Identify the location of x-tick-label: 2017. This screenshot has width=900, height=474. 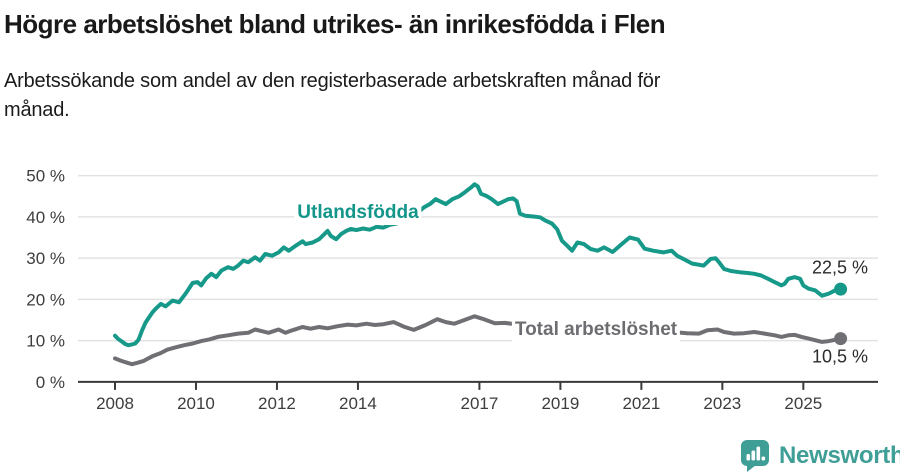
(479, 403).